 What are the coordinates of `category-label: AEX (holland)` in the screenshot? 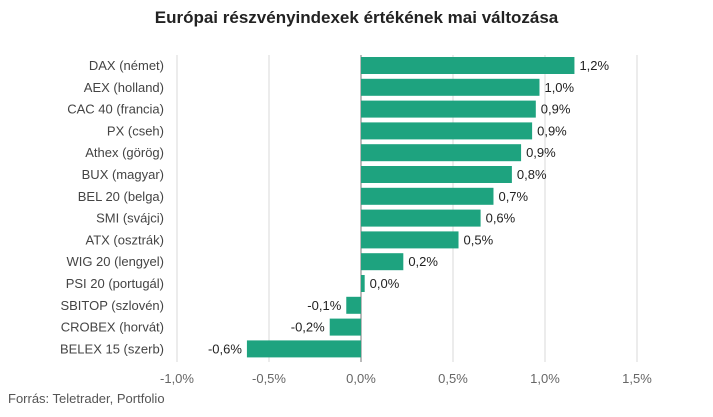 It's located at (124, 87).